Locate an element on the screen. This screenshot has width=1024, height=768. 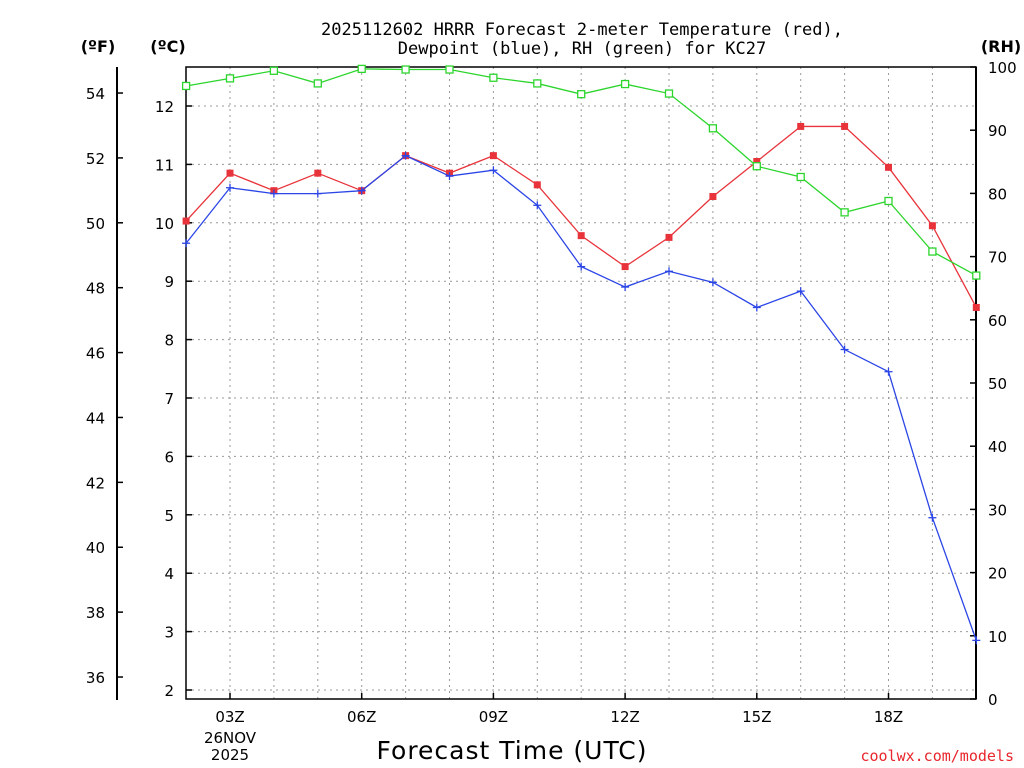
chart-subtitle: Dewpoint (blue), RH (green) for KC27 is located at coordinates (582, 49).